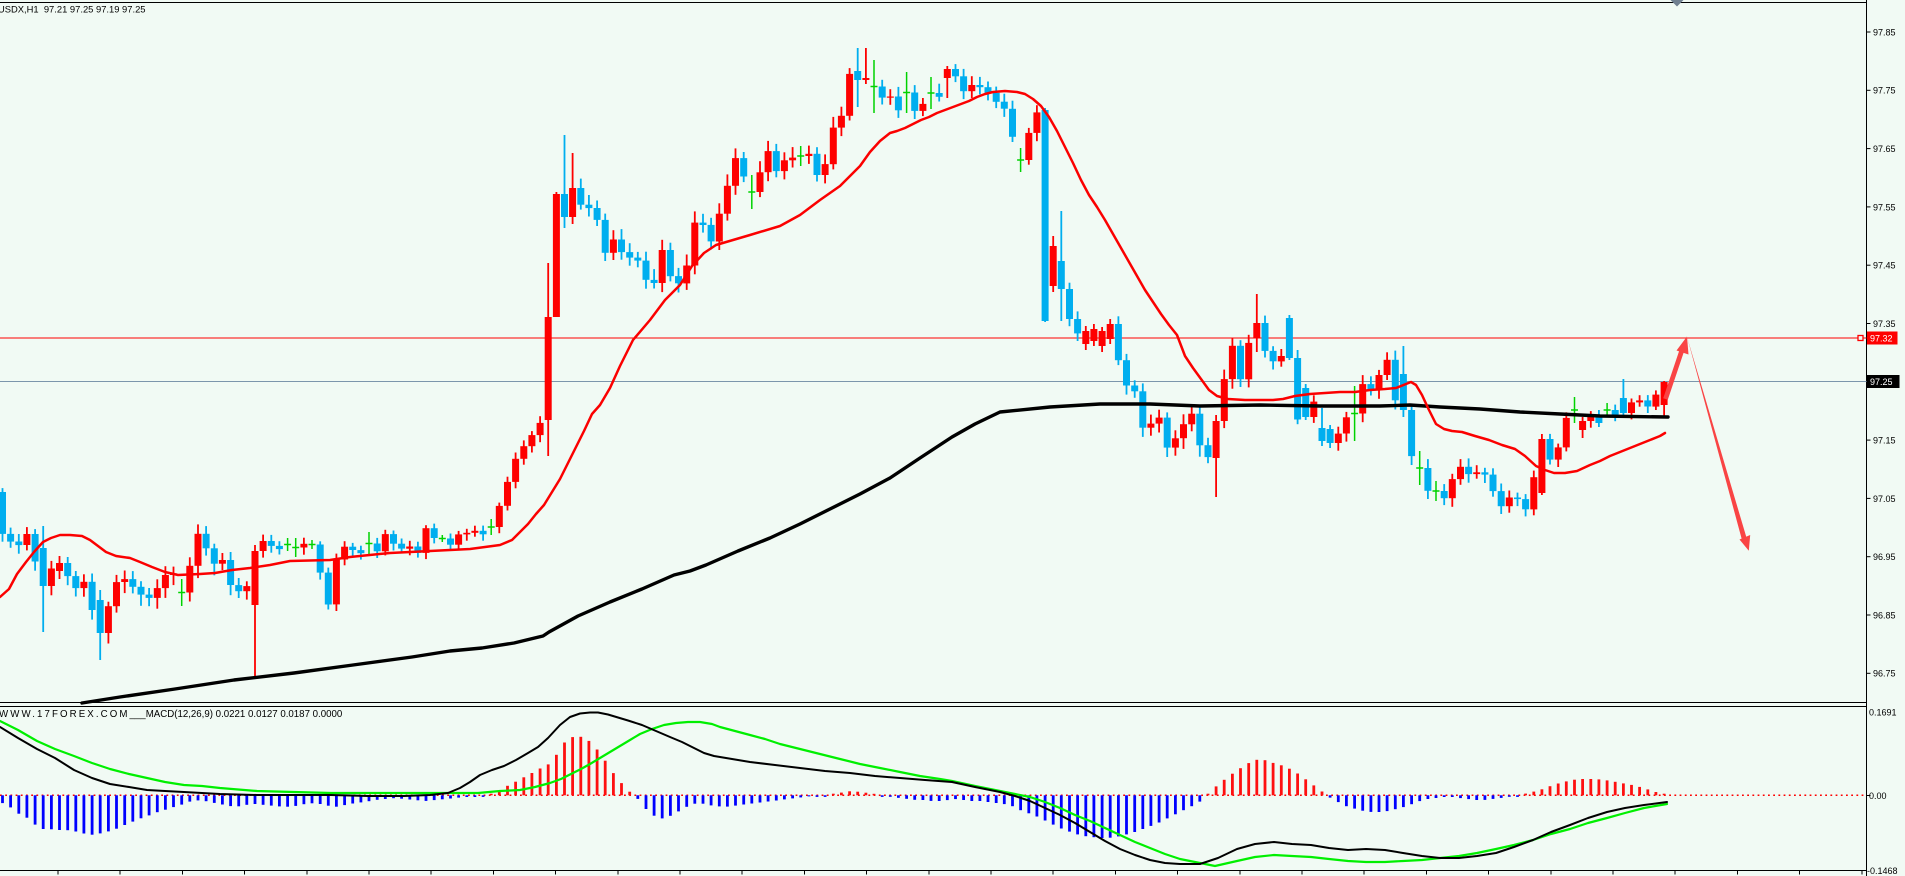 The width and height of the screenshot is (1905, 876). Describe the element at coordinates (1881, 339) in the screenshot. I see `svg-text: 97.32` at that location.